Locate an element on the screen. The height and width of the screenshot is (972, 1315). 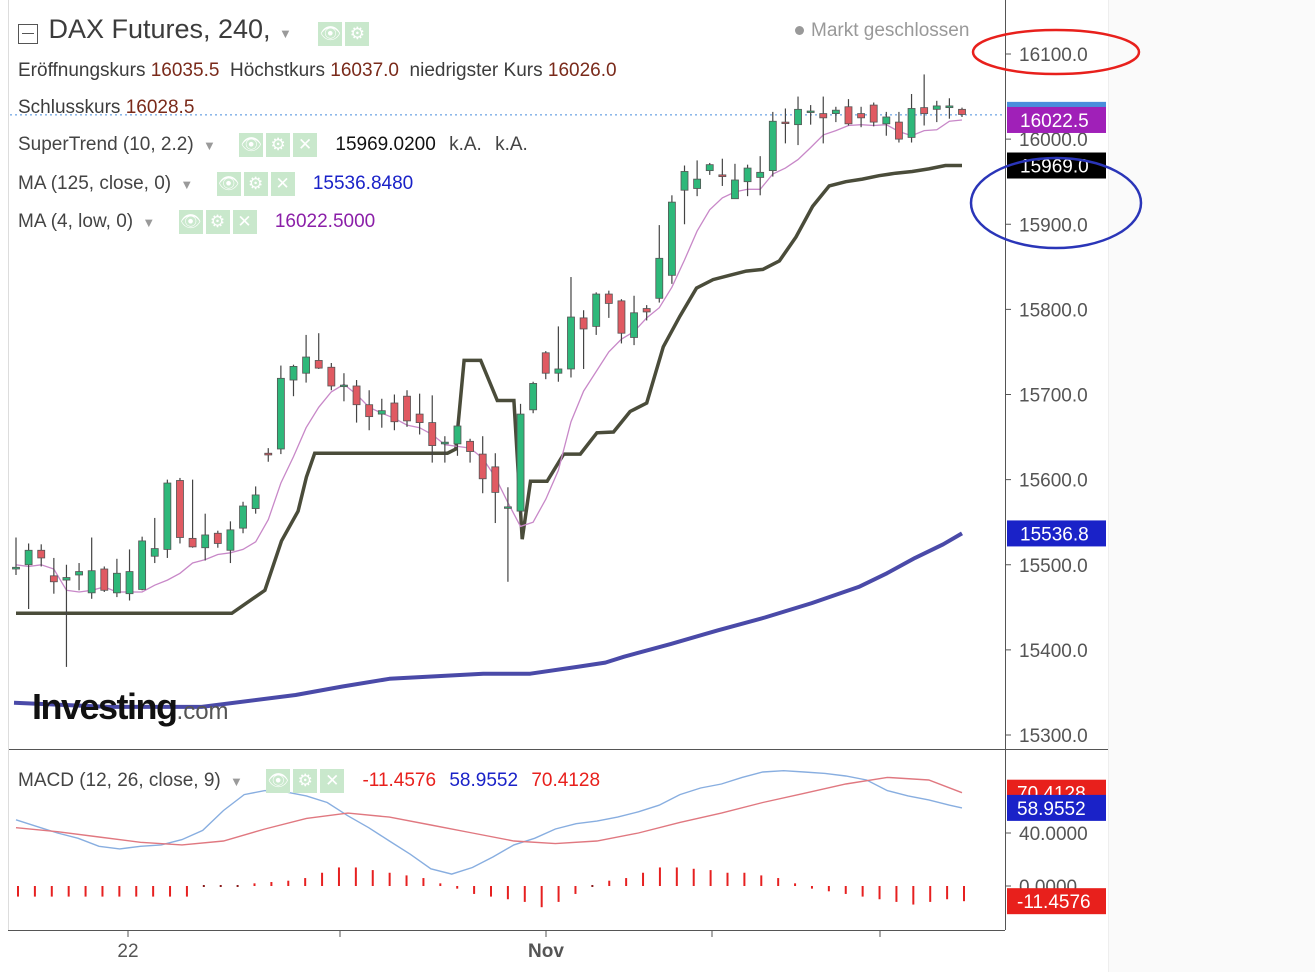
time-tick-label: 22 is located at coordinates (127, 951).